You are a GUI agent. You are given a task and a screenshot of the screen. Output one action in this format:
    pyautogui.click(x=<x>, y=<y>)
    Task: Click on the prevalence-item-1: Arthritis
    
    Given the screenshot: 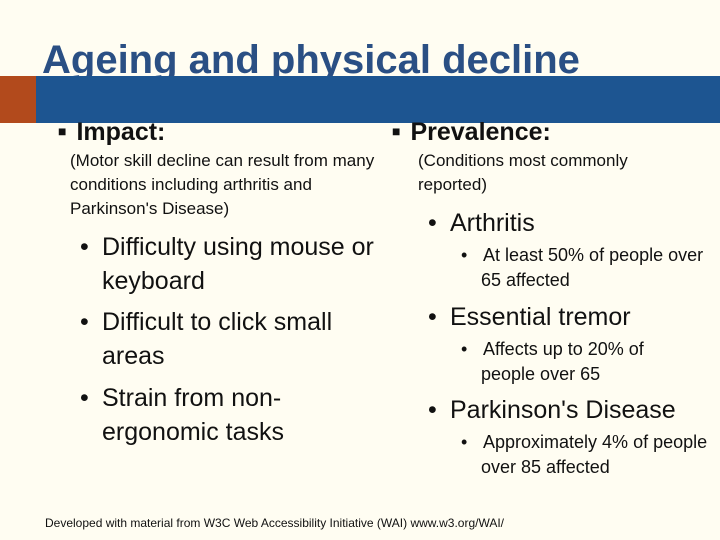 What is the action you would take?
    pyautogui.click(x=492, y=223)
    